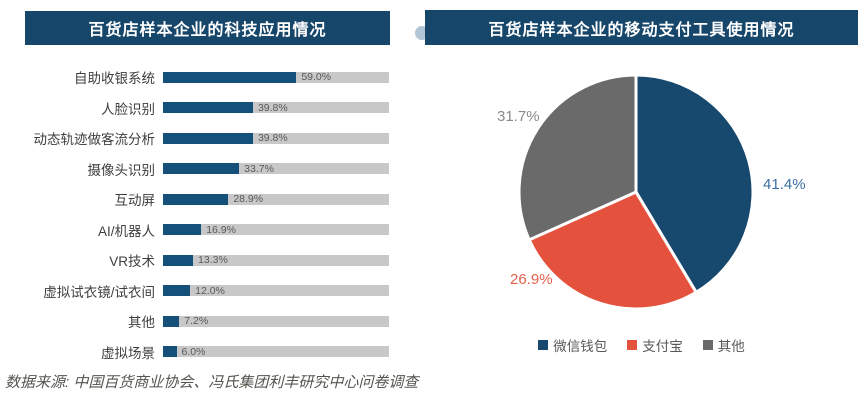 The image size is (864, 406). I want to click on legend-label: 其他, so click(731, 346).